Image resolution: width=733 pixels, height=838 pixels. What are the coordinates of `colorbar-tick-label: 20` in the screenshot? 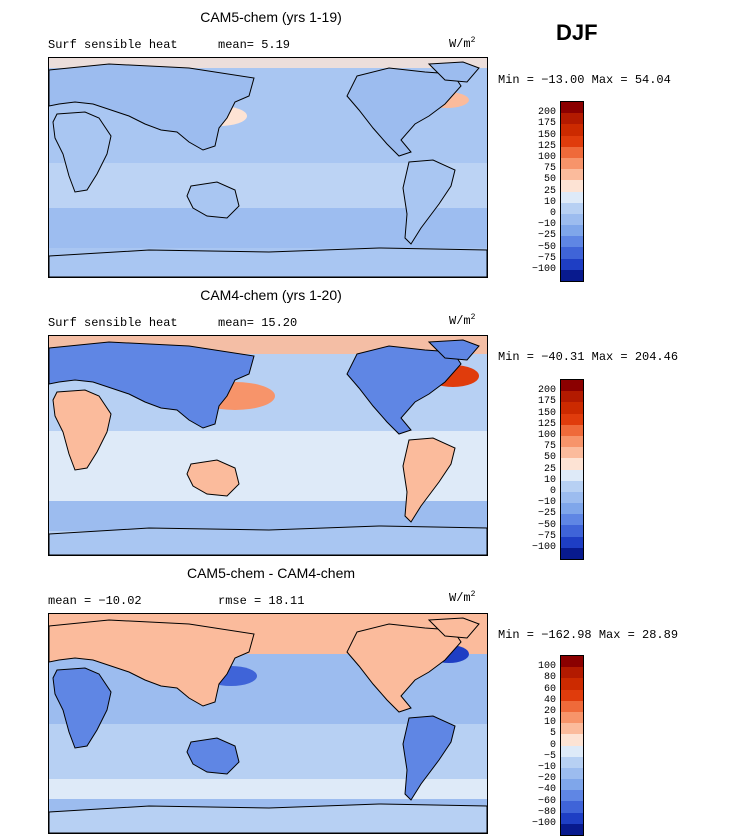 It's located at (549, 711).